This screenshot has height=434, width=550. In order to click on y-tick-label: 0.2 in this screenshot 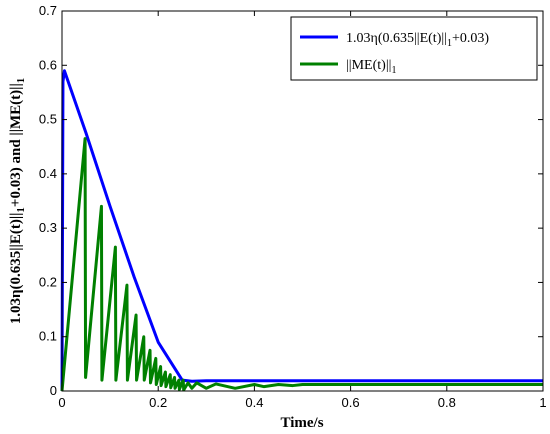, I will do `click(48, 281)`.